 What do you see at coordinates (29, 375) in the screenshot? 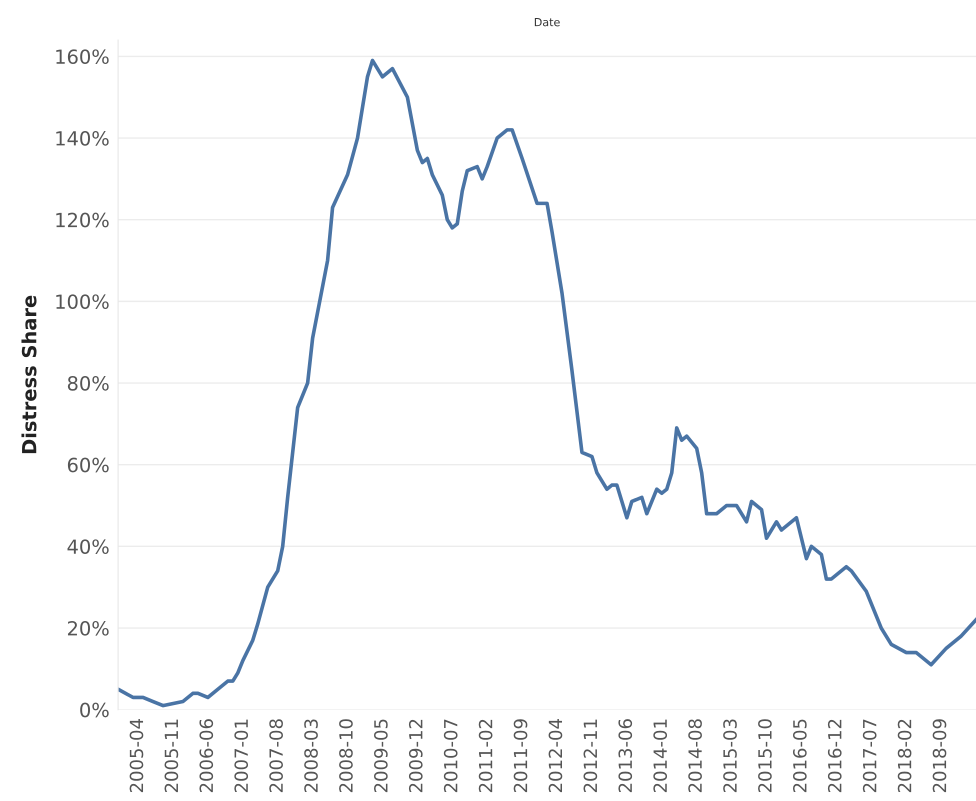
I see `y-axis-title: Distress Share` at bounding box center [29, 375].